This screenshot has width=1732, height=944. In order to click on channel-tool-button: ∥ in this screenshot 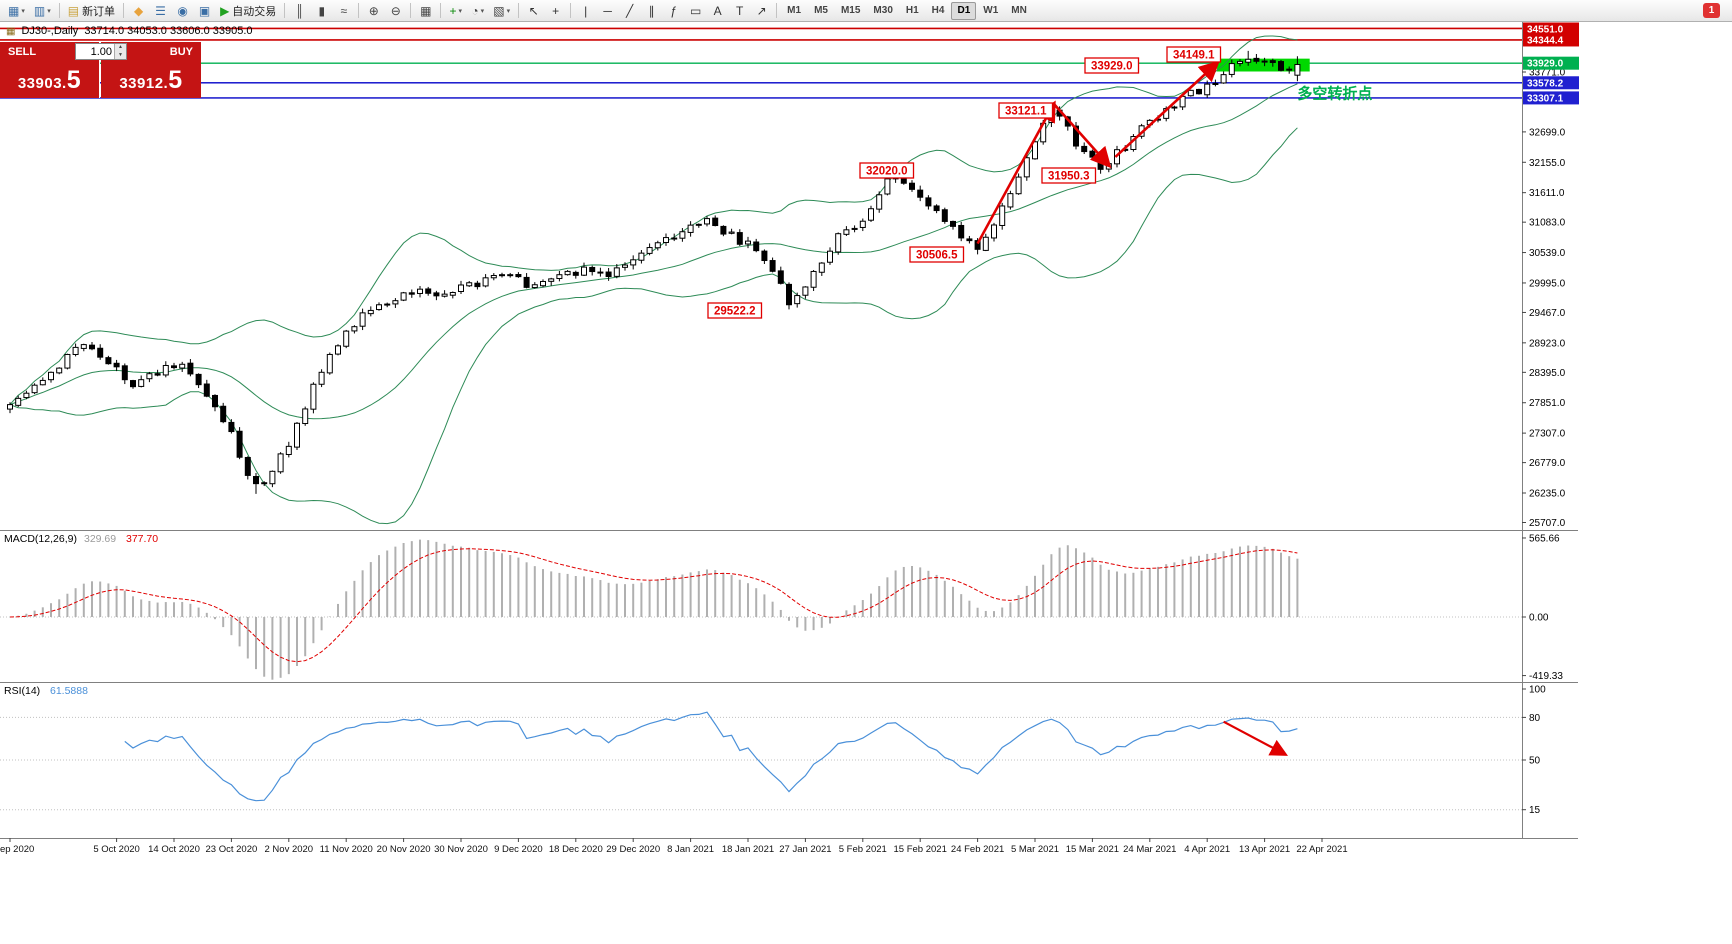, I will do `click(651, 10)`.